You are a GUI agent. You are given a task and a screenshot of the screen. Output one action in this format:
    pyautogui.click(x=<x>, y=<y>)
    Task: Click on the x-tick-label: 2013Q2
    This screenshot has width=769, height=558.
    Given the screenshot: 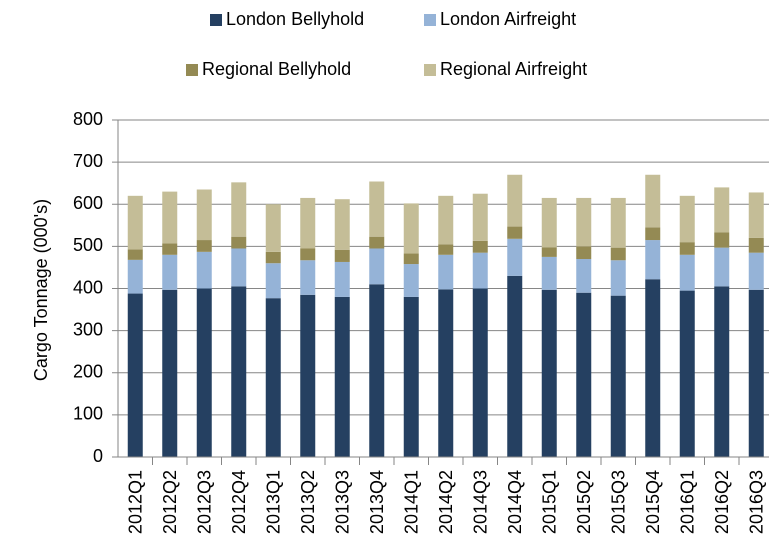 What is the action you would take?
    pyautogui.click(x=308, y=502)
    